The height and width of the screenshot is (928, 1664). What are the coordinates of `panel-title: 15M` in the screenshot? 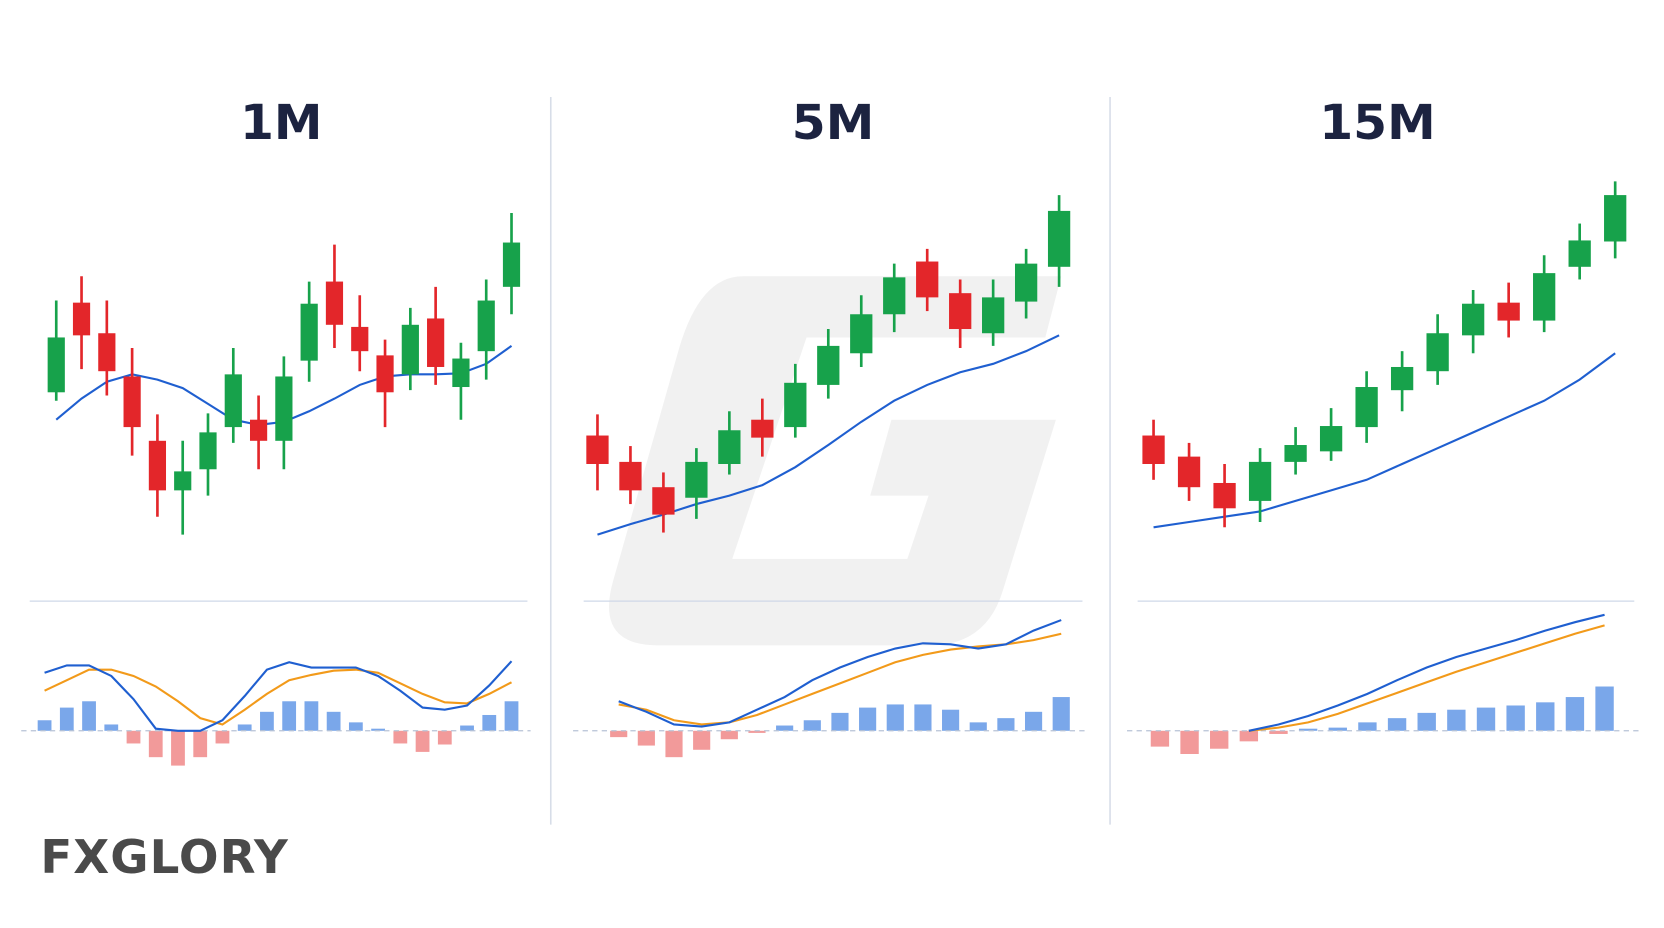 It's located at (1377, 123).